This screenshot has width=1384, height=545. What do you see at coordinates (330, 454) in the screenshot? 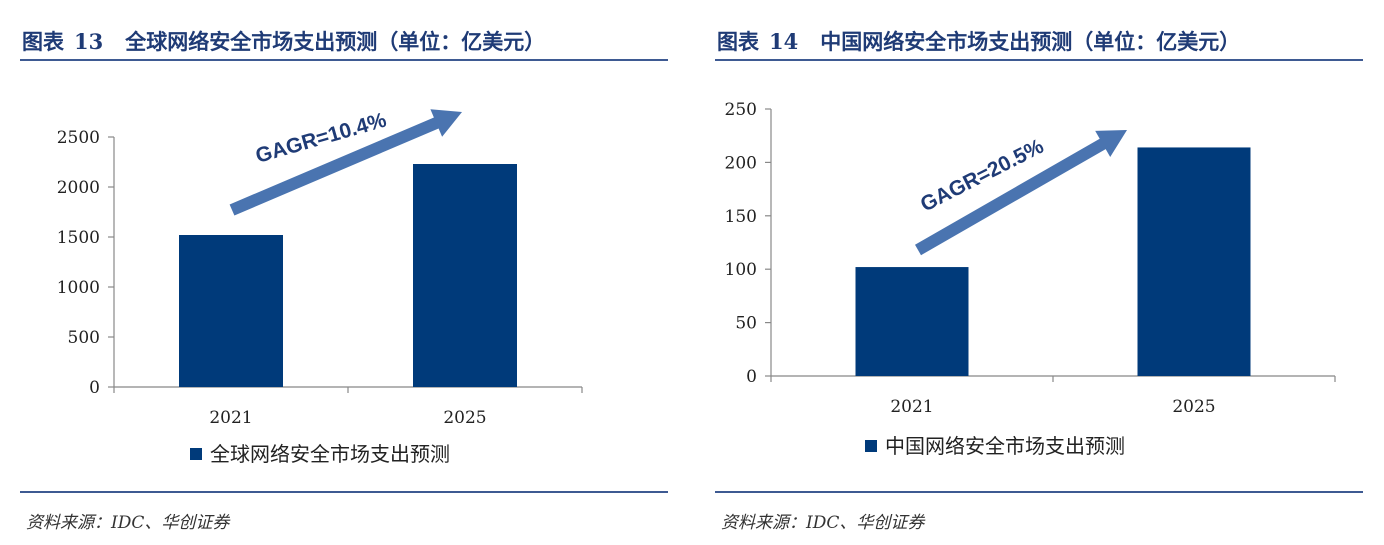
I see `legend-label: 全球网络安全市场支出预测` at bounding box center [330, 454].